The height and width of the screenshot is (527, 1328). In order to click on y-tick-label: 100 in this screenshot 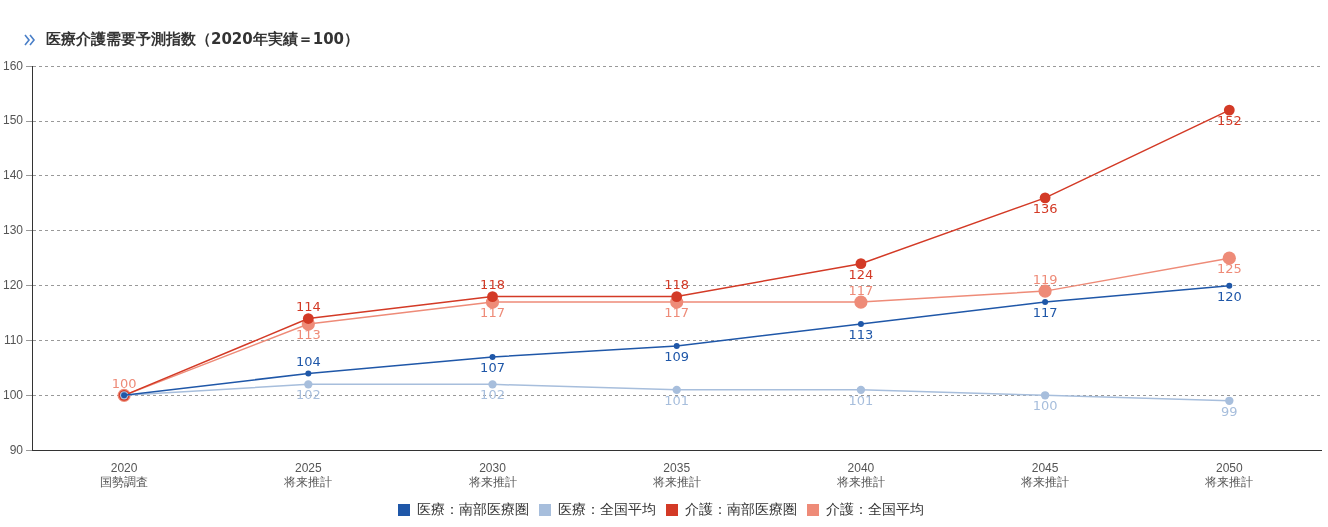, I will do `click(13, 394)`.